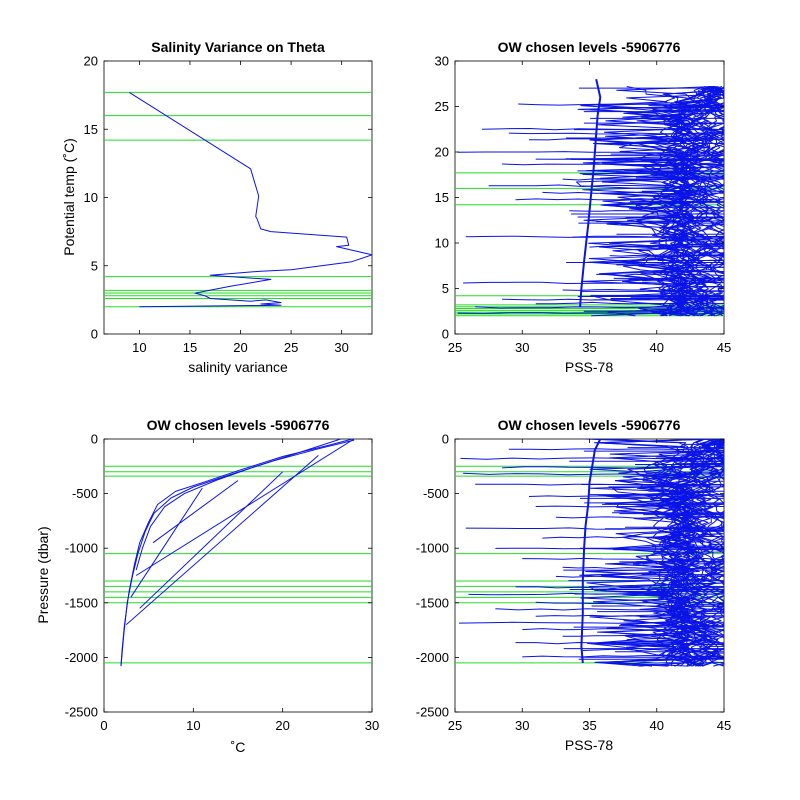  Describe the element at coordinates (43, 574) in the screenshot. I see `y-axis-label: Pressure (dbar)` at that location.